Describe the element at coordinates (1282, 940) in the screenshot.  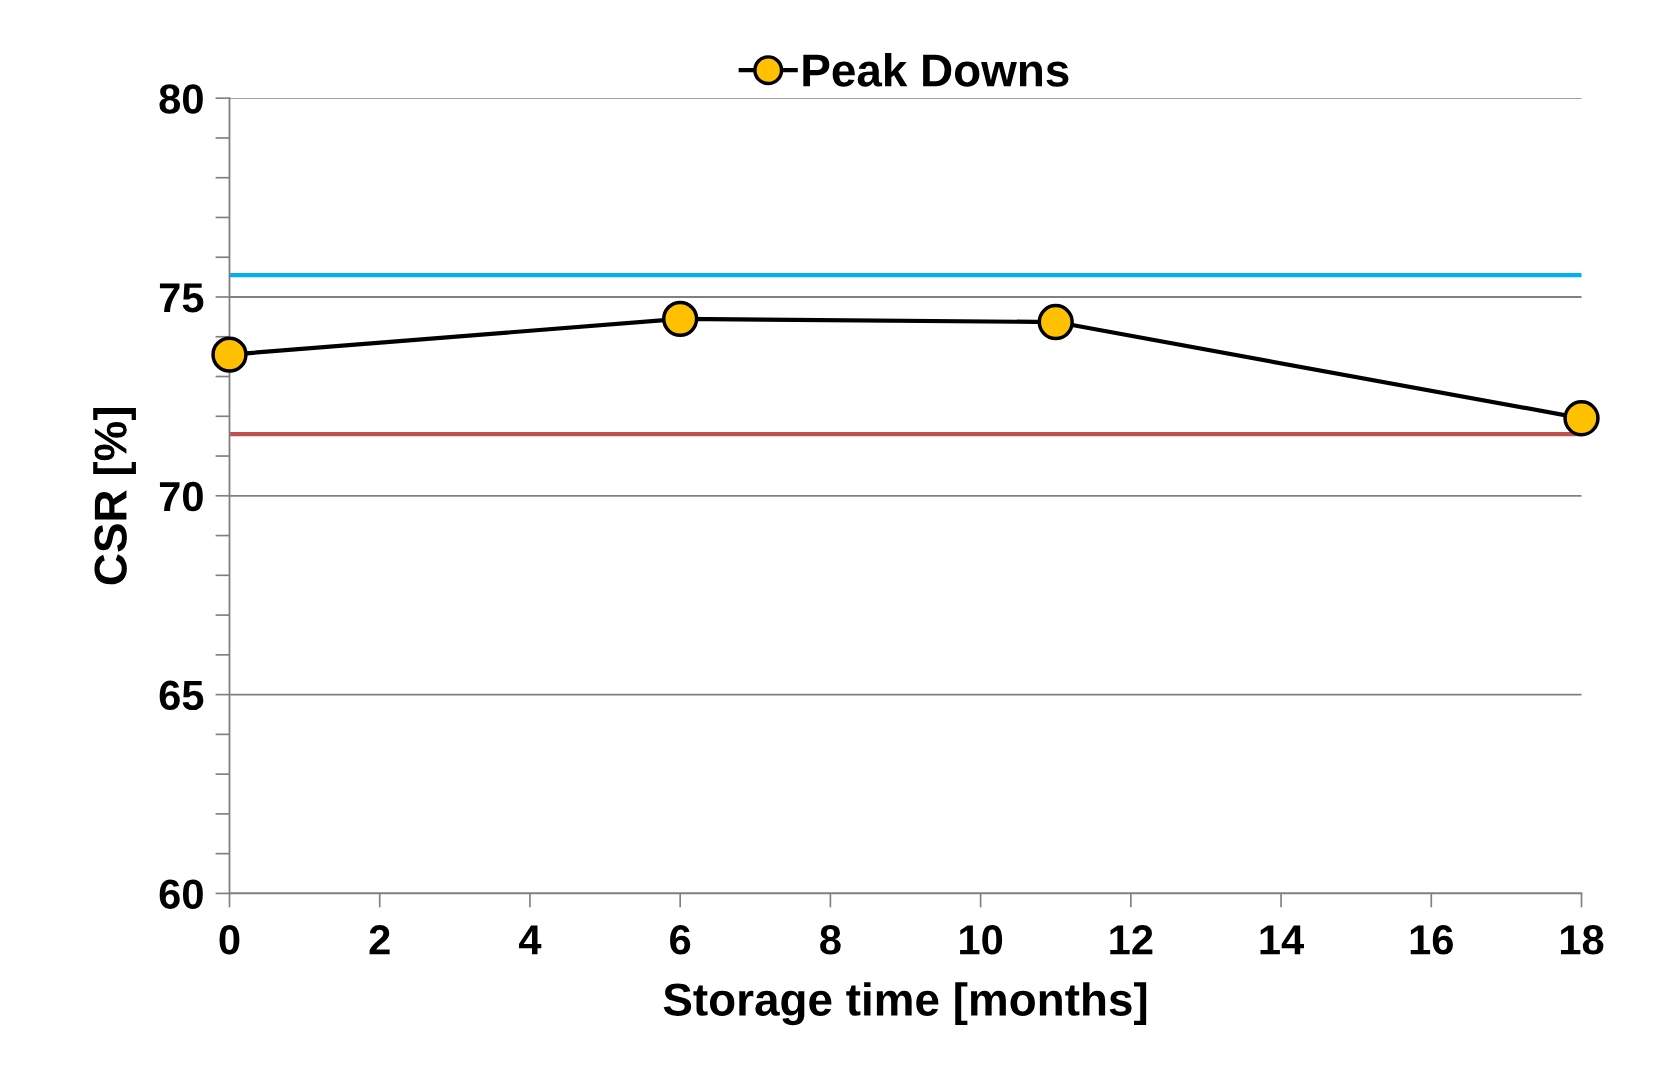
I see `x-tick-label: 14` at that location.